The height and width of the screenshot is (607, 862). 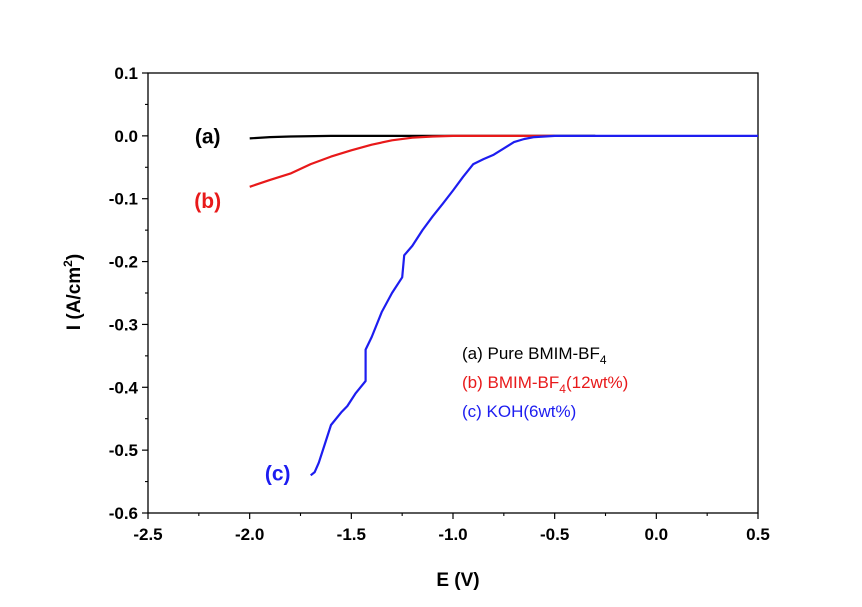 What do you see at coordinates (554, 534) in the screenshot?
I see `x-tick-label: -0.5` at bounding box center [554, 534].